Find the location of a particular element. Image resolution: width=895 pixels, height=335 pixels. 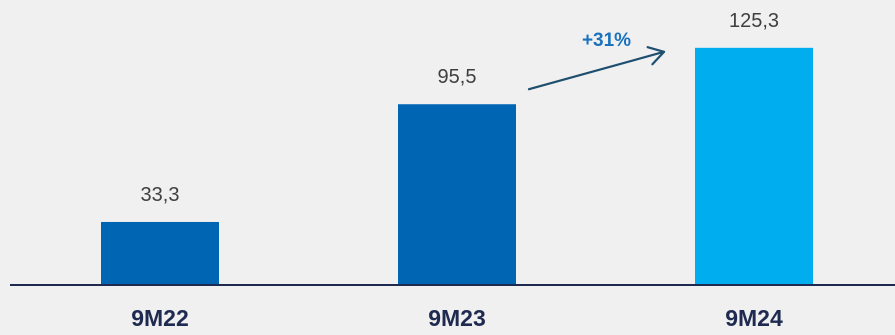

bar-9m24 is located at coordinates (754, 166).